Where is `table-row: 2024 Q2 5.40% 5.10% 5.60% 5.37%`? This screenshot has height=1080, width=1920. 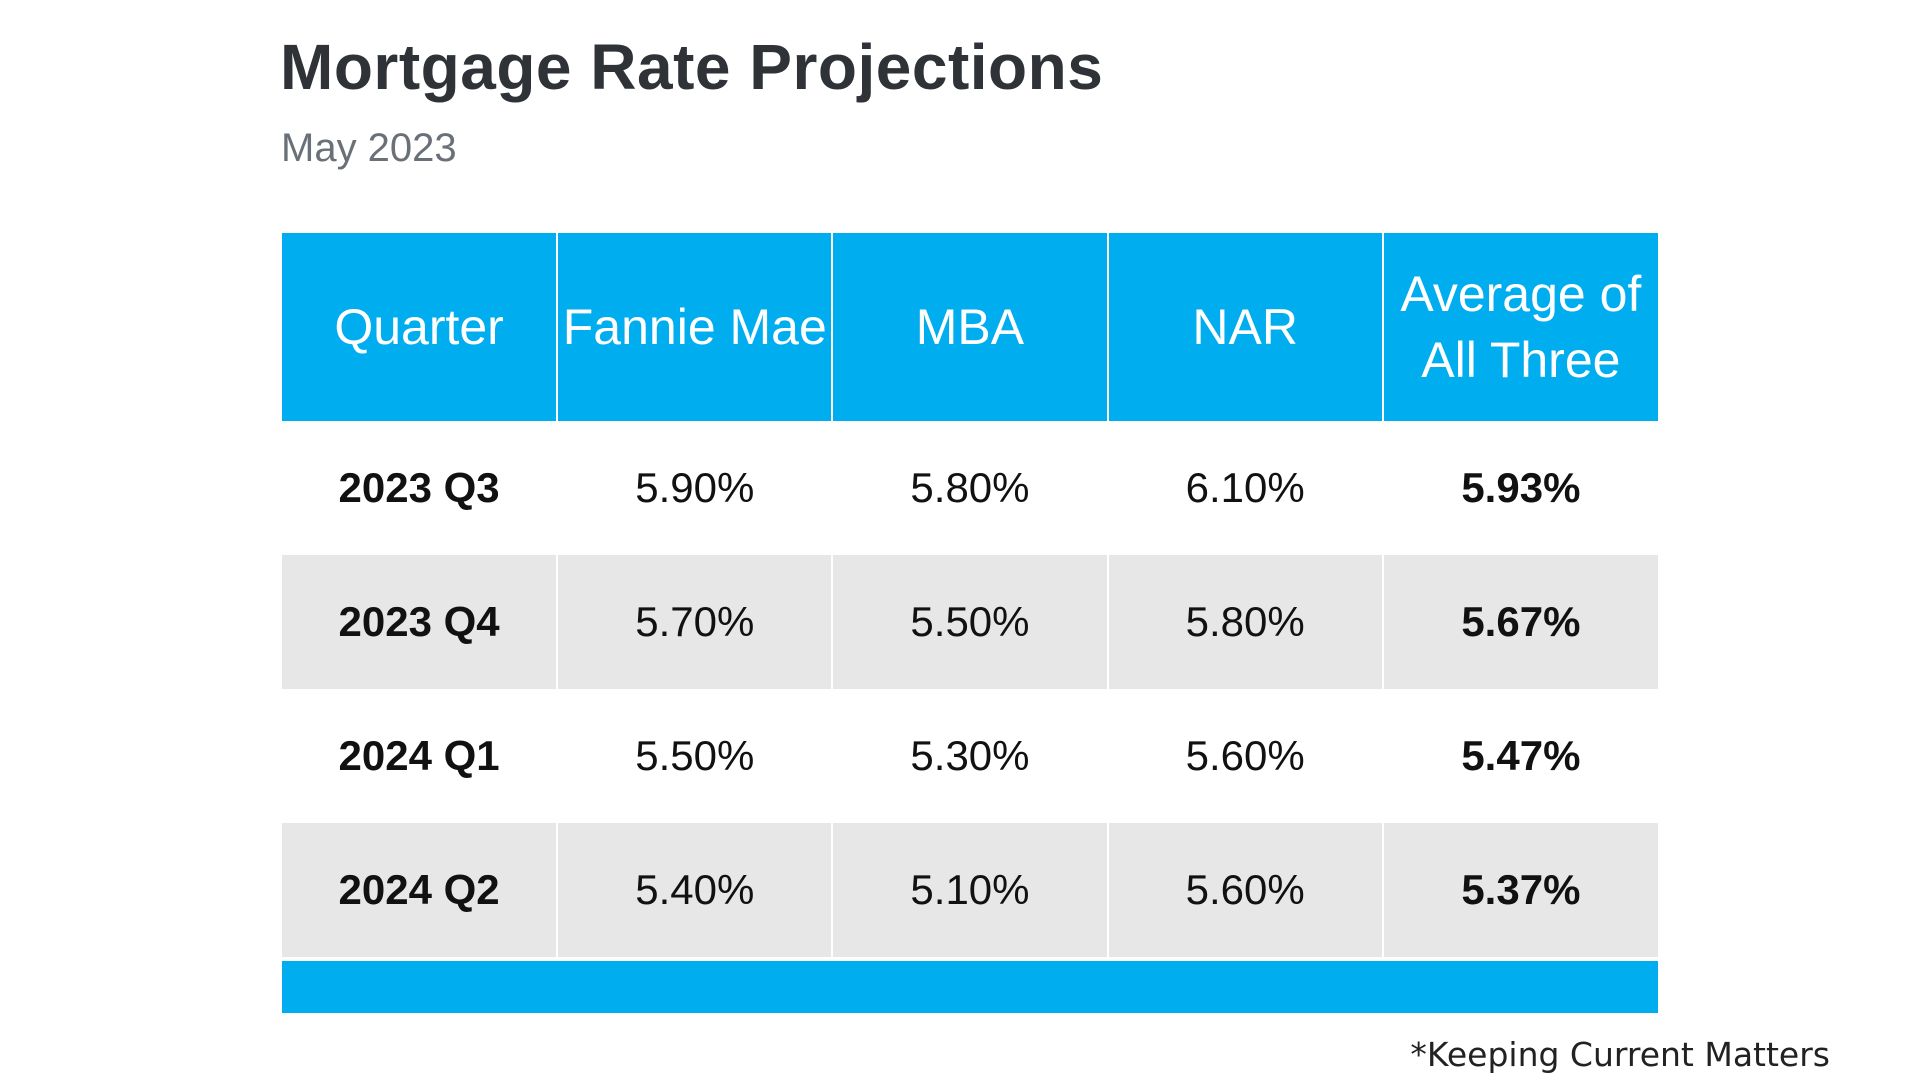 table-row: 2024 Q2 5.40% 5.10% 5.60% 5.37% is located at coordinates (970, 890).